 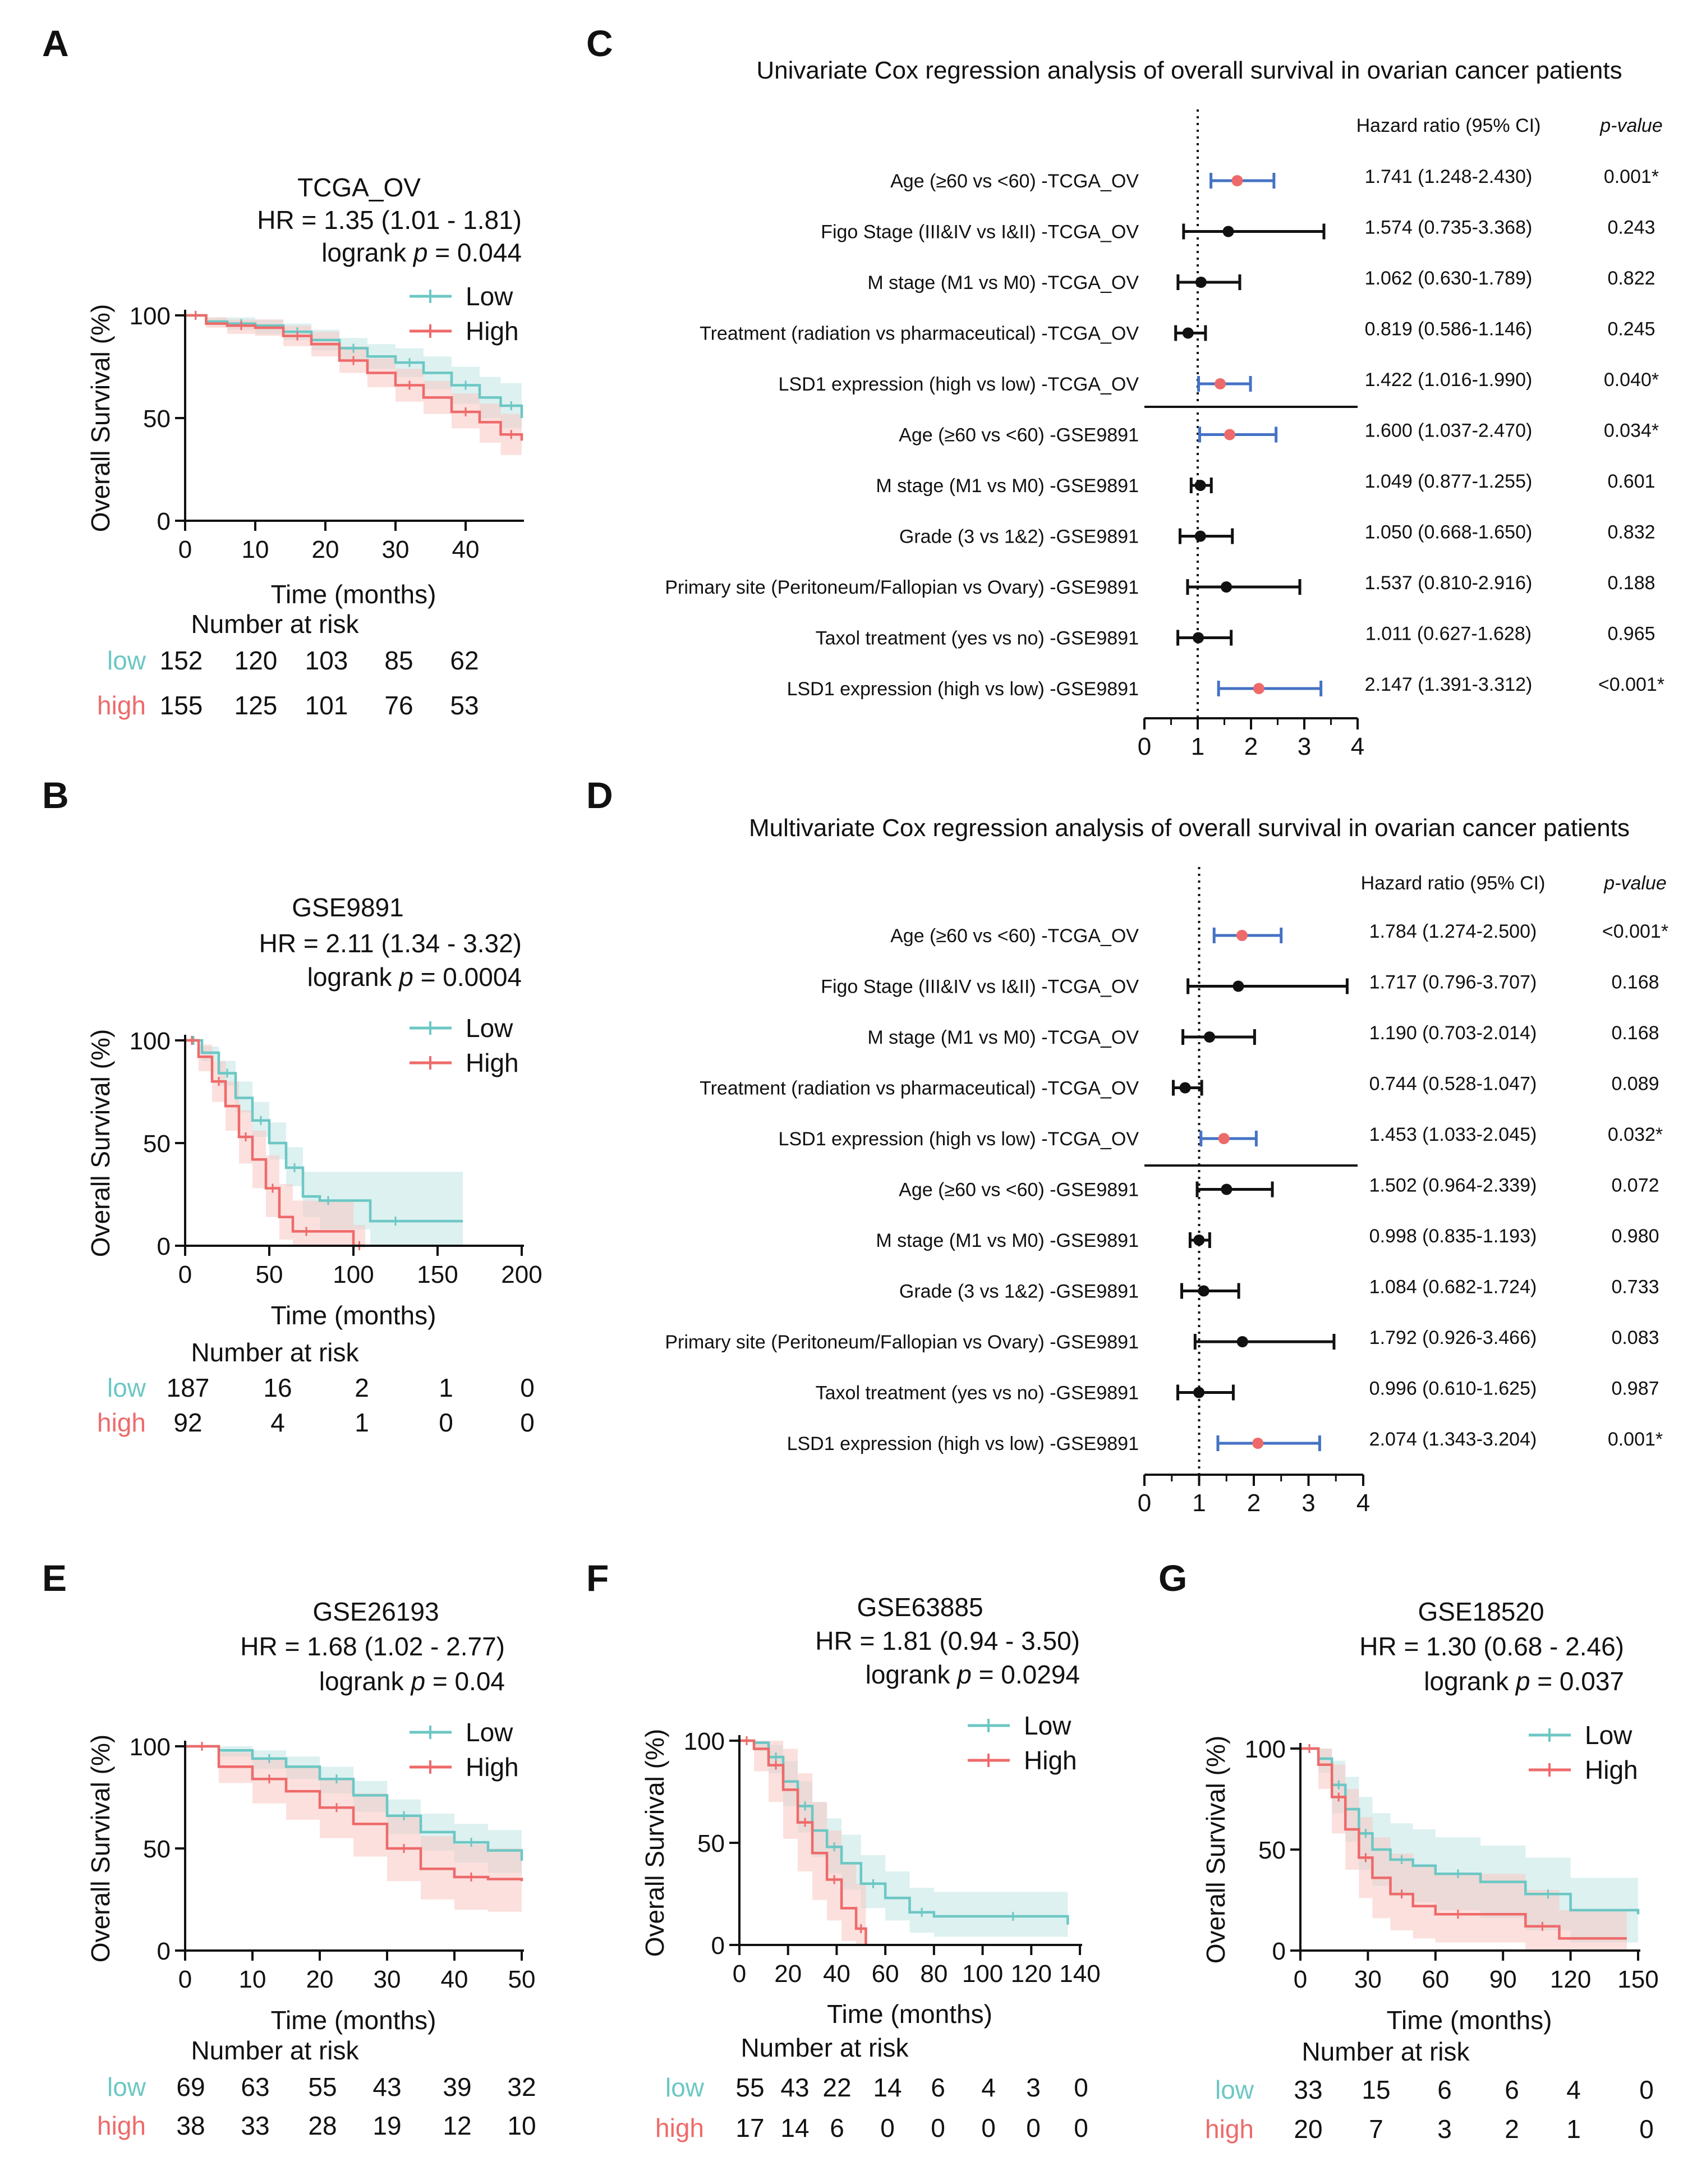 I want to click on risk-value-low: 33, so click(x=1308, y=2089).